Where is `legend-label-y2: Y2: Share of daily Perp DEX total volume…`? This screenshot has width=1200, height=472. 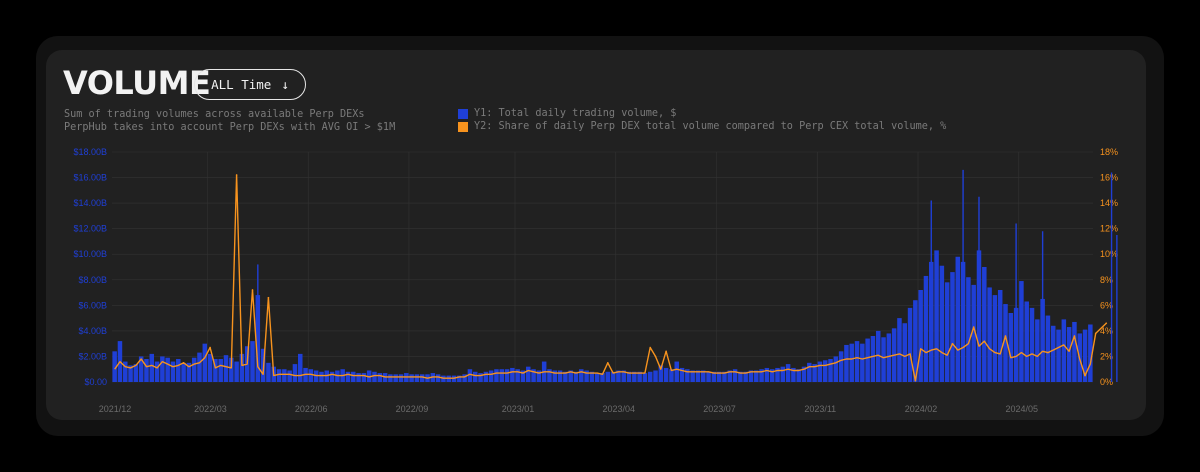 legend-label-y2: Y2: Share of daily Perp DEX total volume… is located at coordinates (710, 126).